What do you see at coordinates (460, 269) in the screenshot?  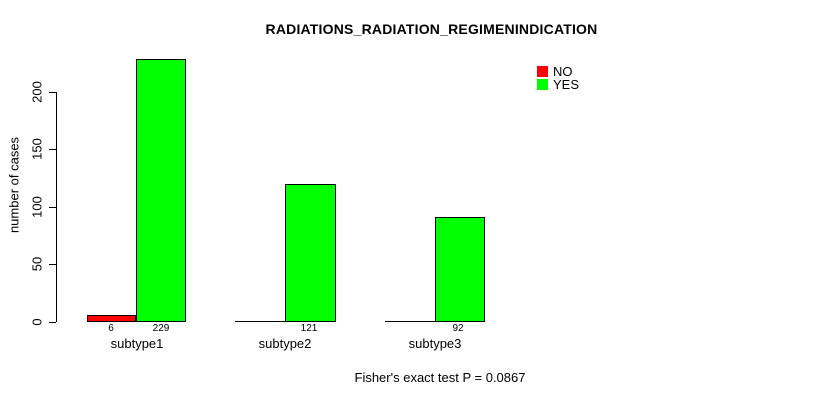 I see `bar-subtype3-yes` at bounding box center [460, 269].